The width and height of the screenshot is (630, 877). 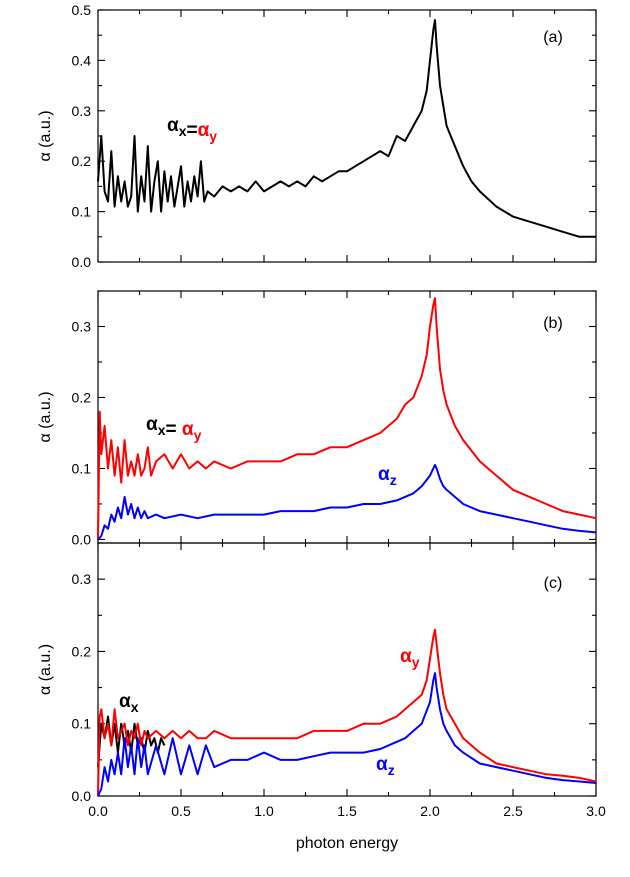 I want to click on x-axis-label: photon energy, so click(x=347, y=843).